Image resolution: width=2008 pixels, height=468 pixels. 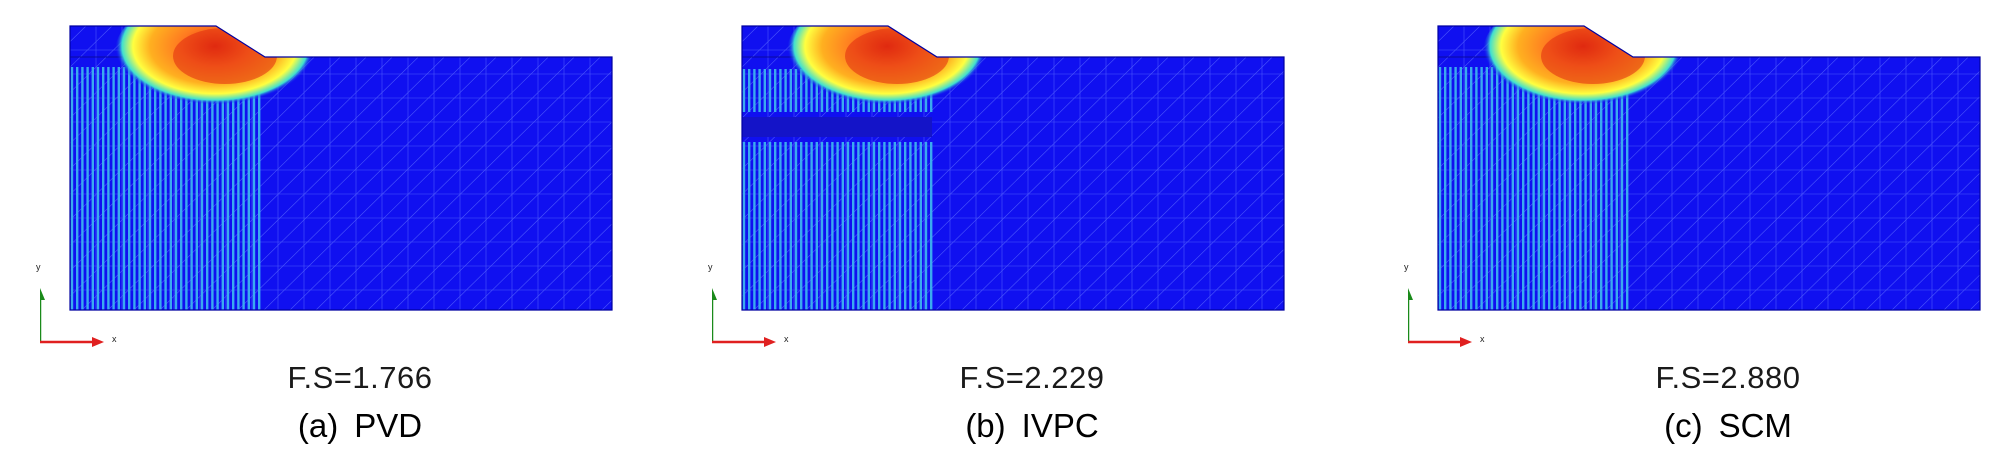 I want to click on caption-method: IVPC, so click(x=1060, y=425).